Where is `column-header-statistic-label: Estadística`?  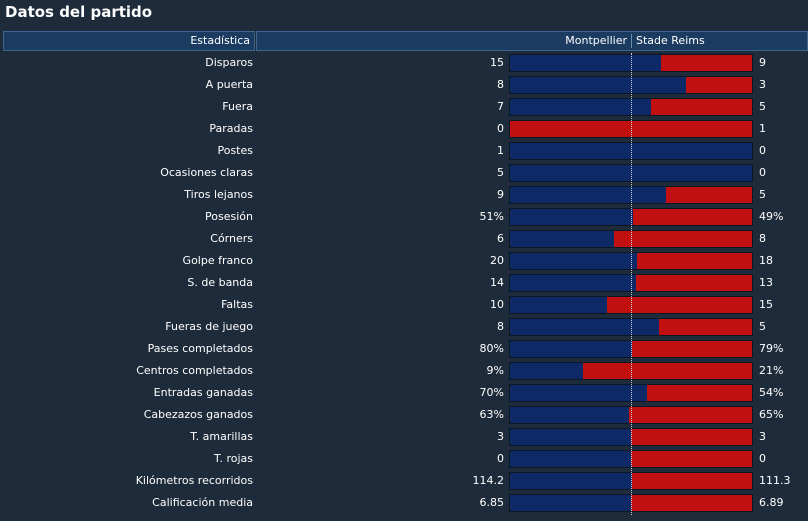 column-header-statistic-label: Estadística is located at coordinates (220, 40).